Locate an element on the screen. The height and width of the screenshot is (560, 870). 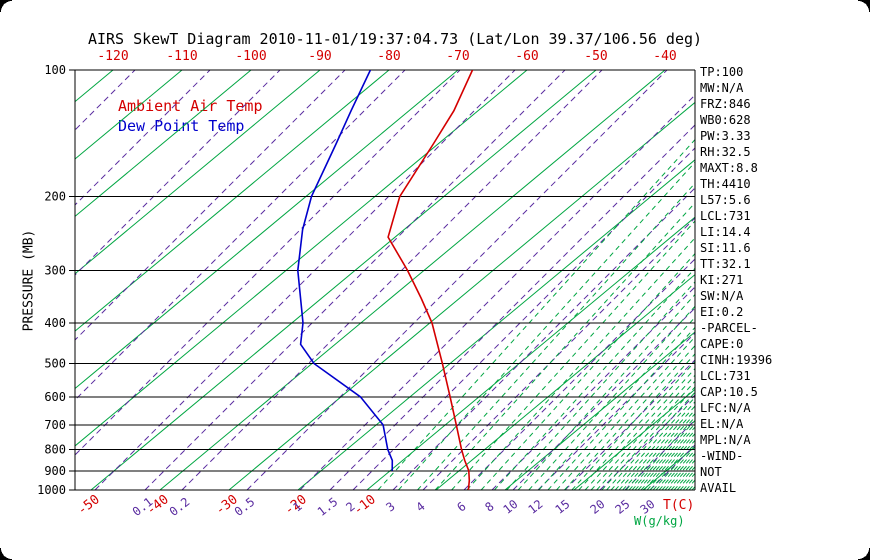
stat-line: LI:14.4 is located at coordinates (725, 232).